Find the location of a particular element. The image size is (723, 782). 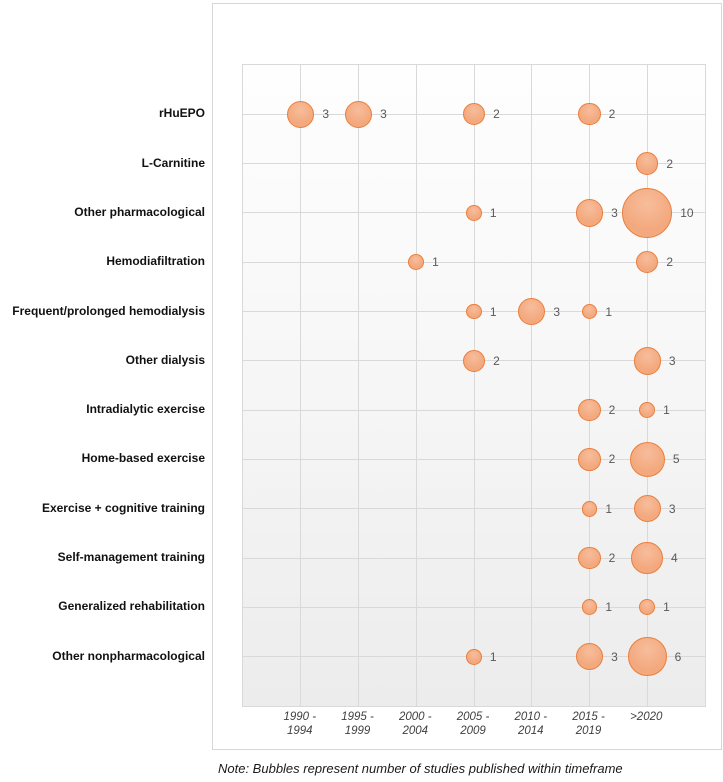

x-tick-label: 2010 - 2014 is located at coordinates (531, 724).